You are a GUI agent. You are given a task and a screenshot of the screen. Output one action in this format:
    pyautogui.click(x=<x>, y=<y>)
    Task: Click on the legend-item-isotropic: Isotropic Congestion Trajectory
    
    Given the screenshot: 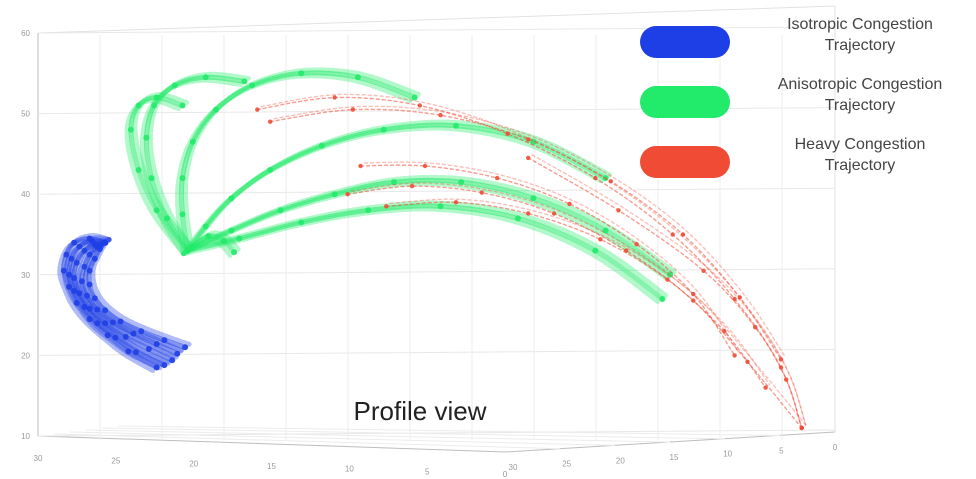 What is the action you would take?
    pyautogui.click(x=805, y=44)
    